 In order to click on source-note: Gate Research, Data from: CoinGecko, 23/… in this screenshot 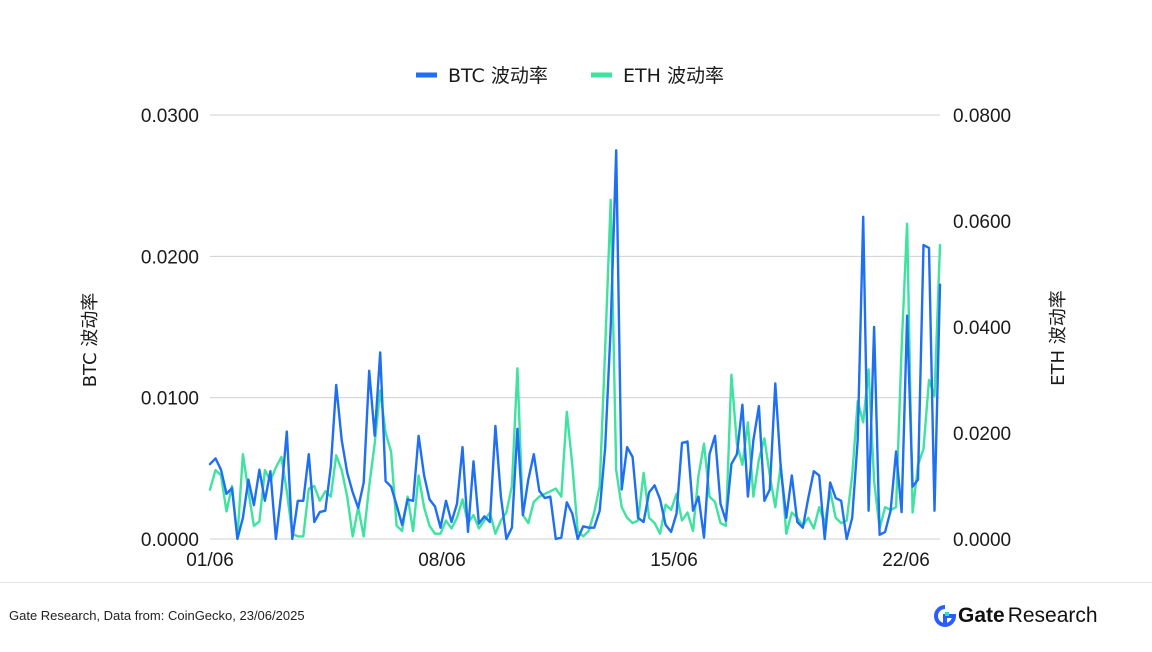, I will do `click(157, 615)`.